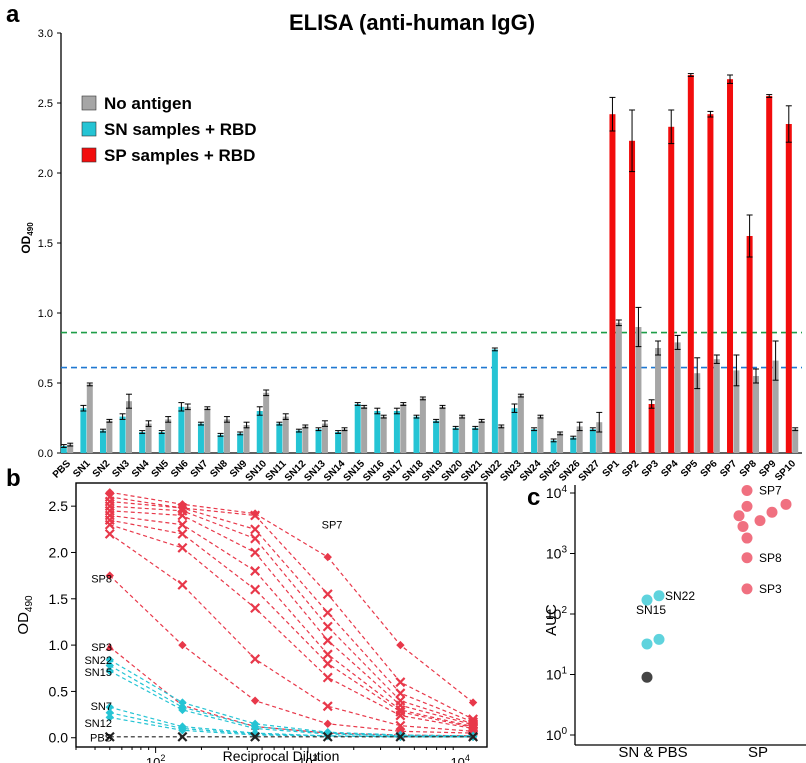  Describe the element at coordinates (45, 244) in the screenshot. I see `panel-a-y-tick-label: 1.5` at that location.